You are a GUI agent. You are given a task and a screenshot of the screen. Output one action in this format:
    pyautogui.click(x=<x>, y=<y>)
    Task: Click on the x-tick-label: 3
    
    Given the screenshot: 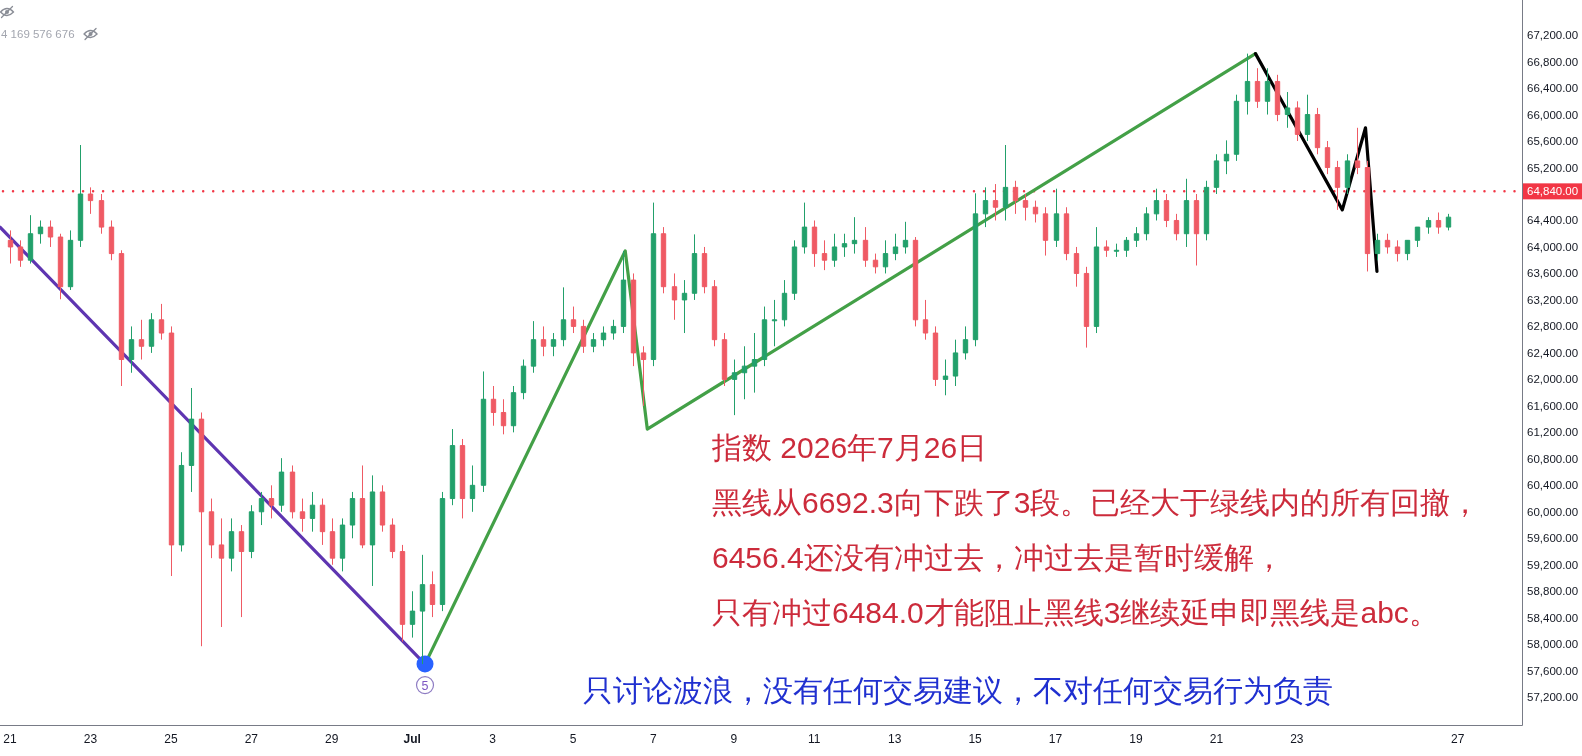 What is the action you would take?
    pyautogui.click(x=493, y=739)
    